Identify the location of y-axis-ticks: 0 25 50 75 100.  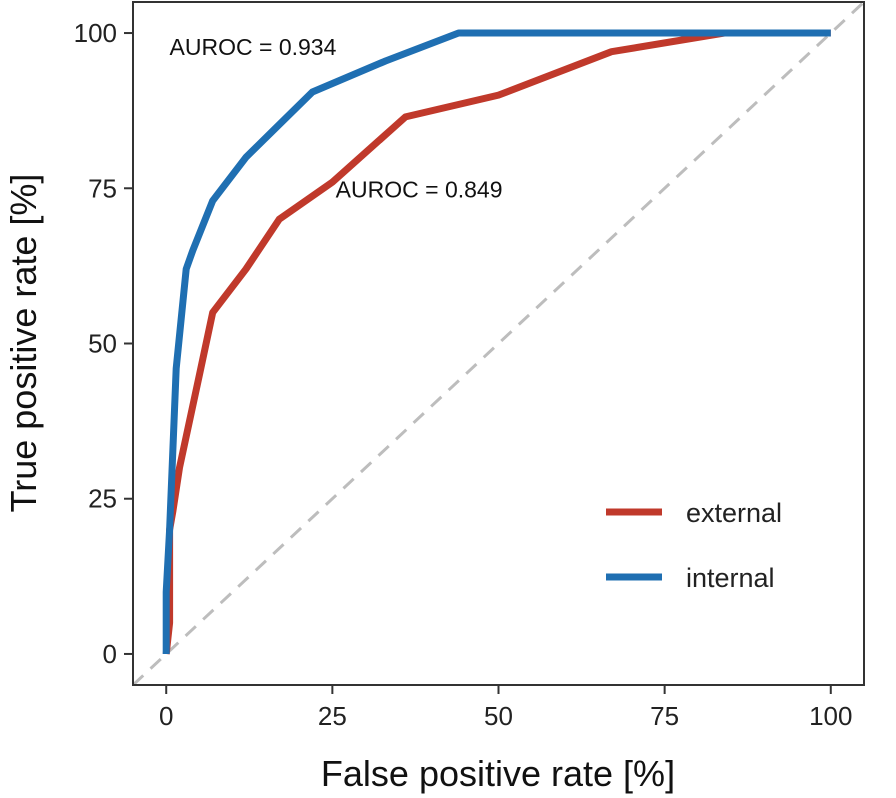
(103, 343).